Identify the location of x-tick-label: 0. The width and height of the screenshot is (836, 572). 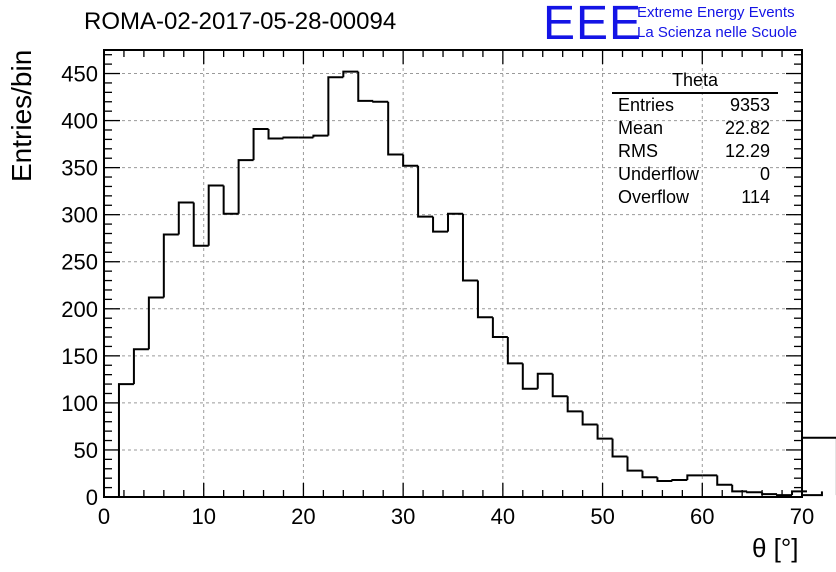
(104, 516).